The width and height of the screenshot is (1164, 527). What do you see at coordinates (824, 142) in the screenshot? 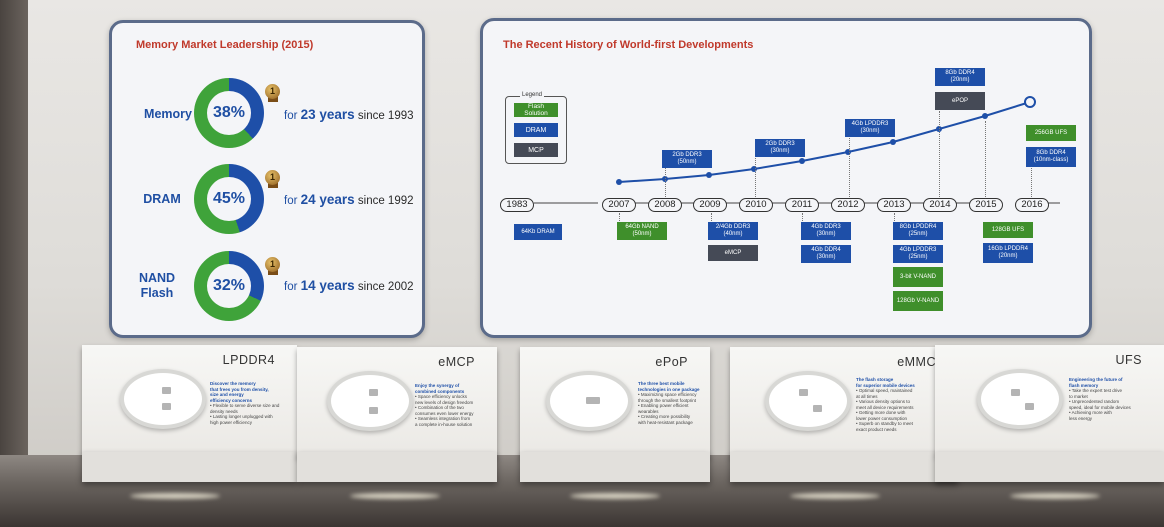
I see `trend-line` at bounding box center [824, 142].